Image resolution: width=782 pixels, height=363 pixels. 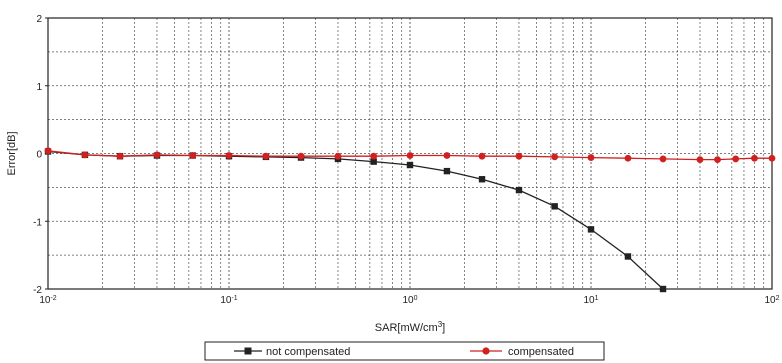 I want to click on x-axis-label: SAR[mW/cm3], so click(x=410, y=327).